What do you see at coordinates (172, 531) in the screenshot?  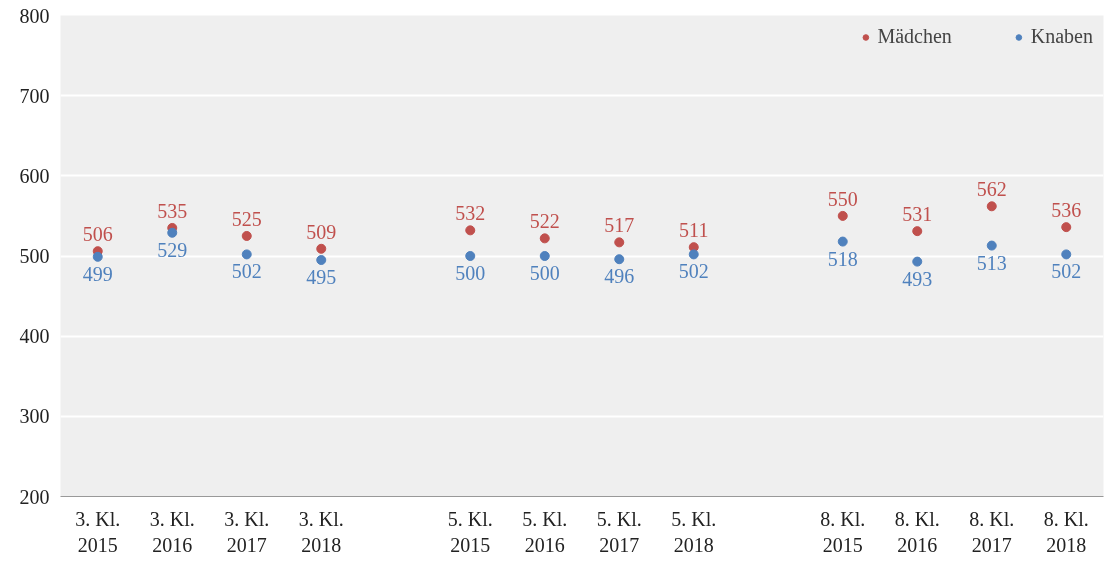 I see `x-tick-label: 3. Kl. 2016` at bounding box center [172, 531].